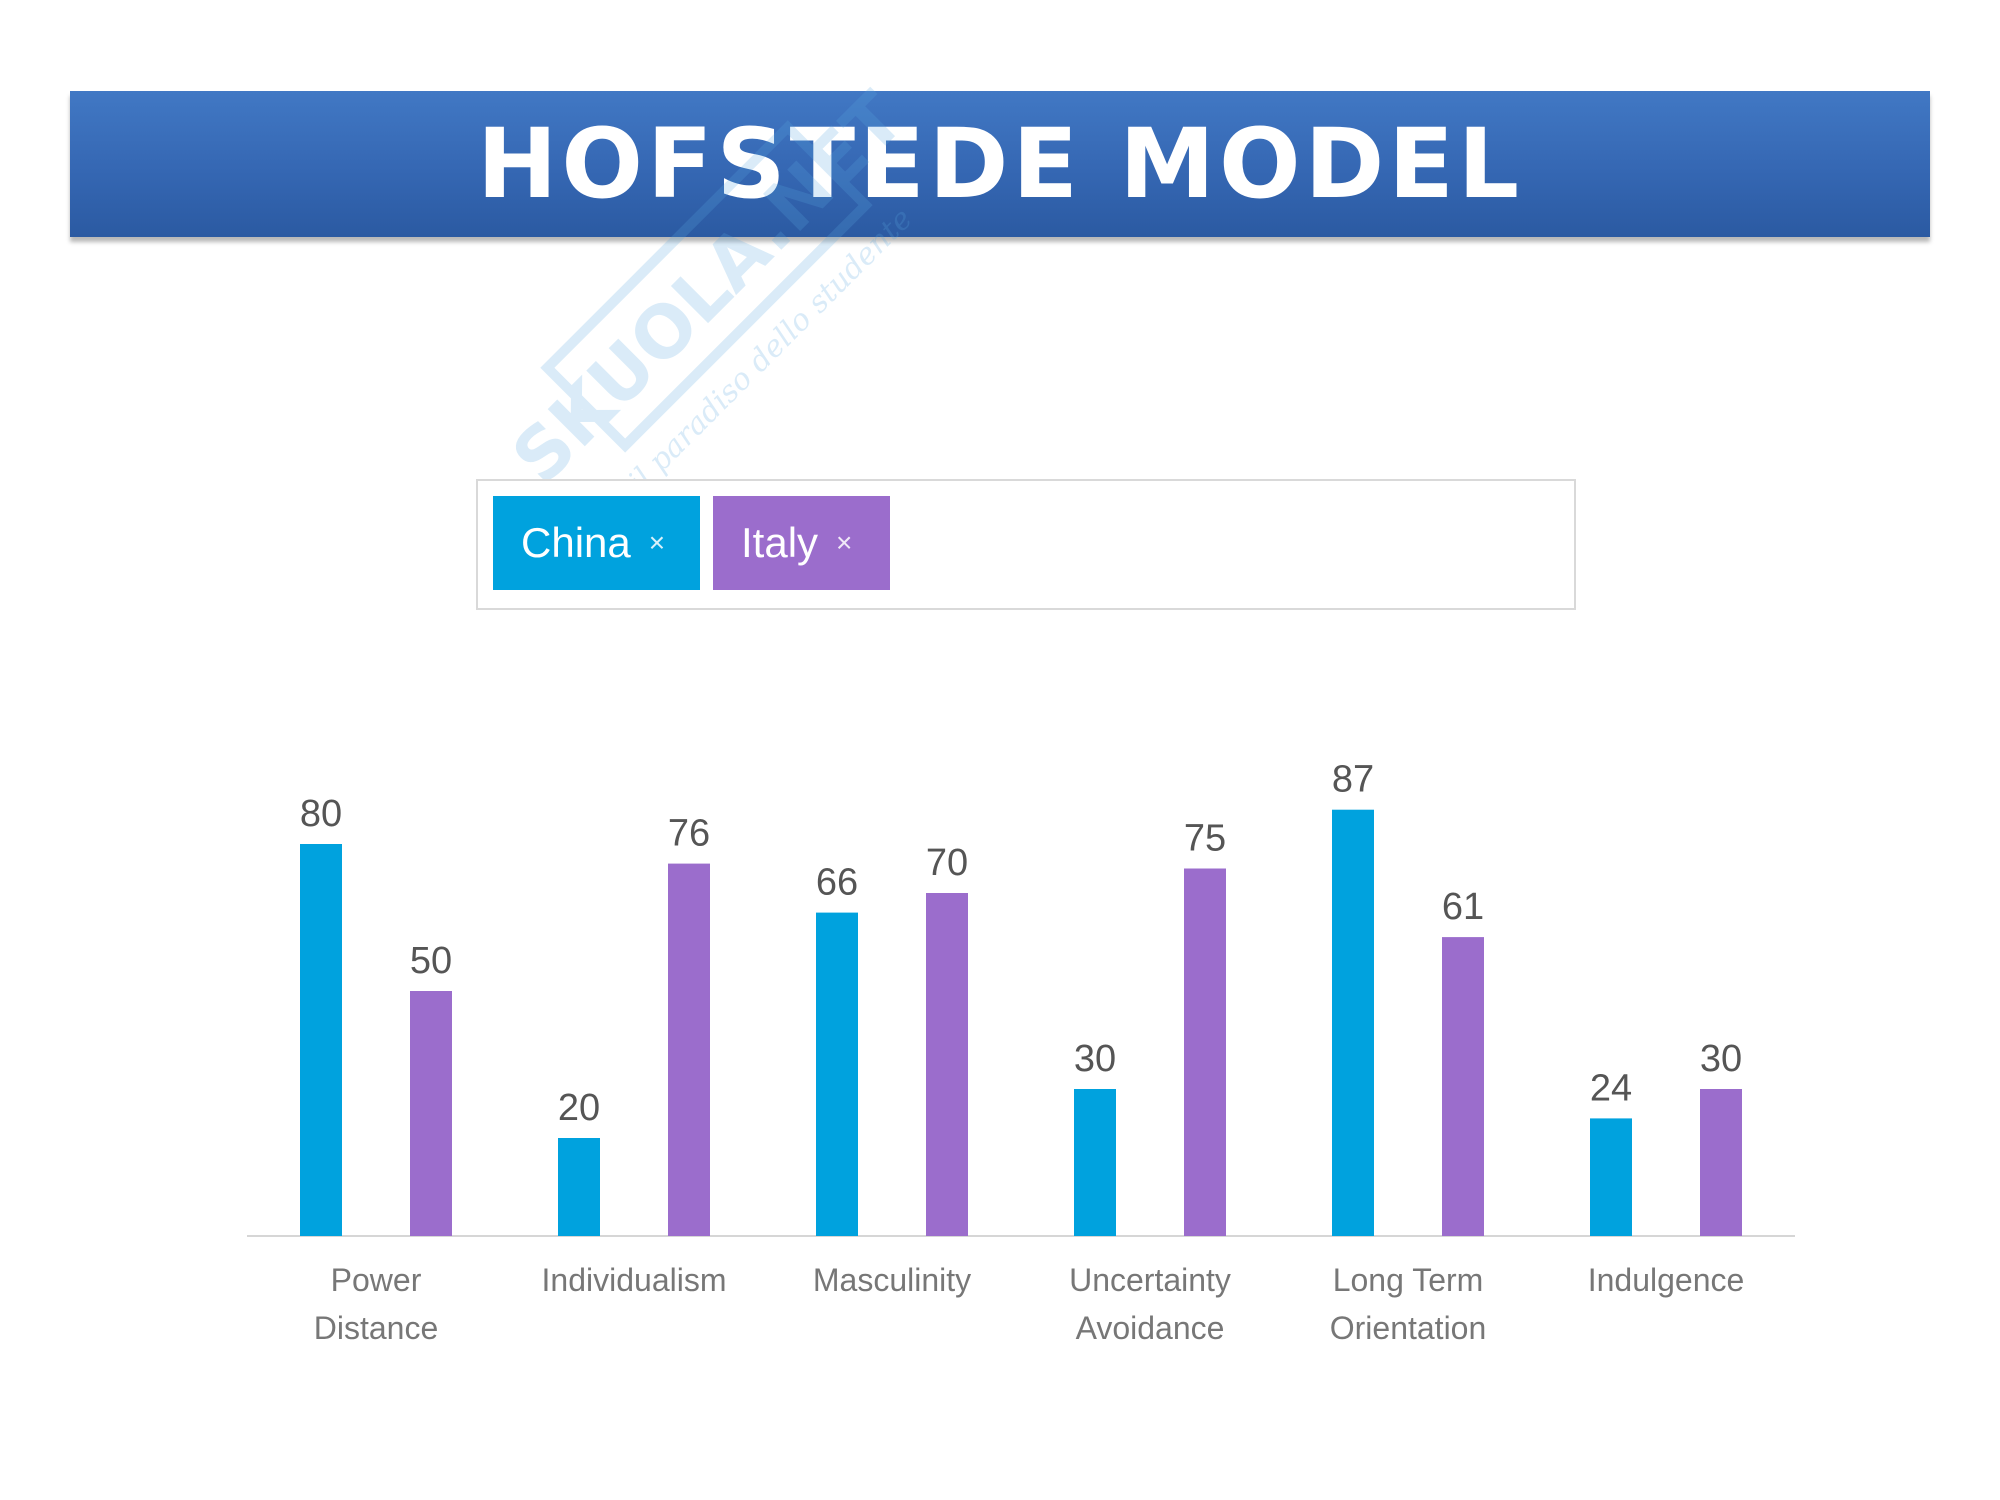 The width and height of the screenshot is (2000, 1500). What do you see at coordinates (689, 834) in the screenshot?
I see `bar-value-label: 76` at bounding box center [689, 834].